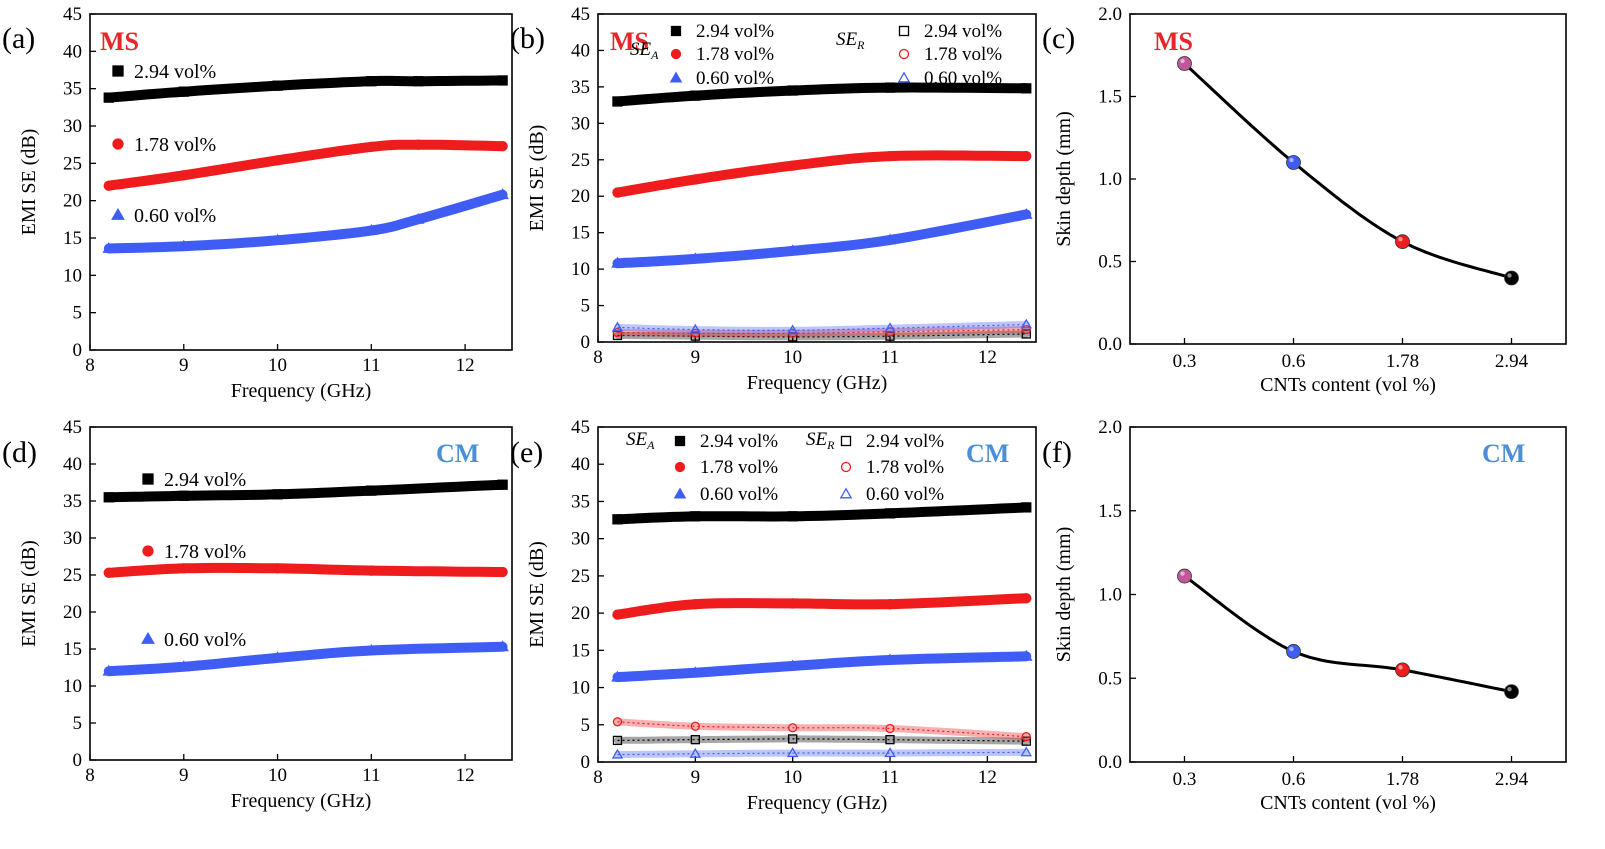 The height and width of the screenshot is (849, 1605). I want to click on x-axis-label: CNTs content (vol %), so click(1348, 385).